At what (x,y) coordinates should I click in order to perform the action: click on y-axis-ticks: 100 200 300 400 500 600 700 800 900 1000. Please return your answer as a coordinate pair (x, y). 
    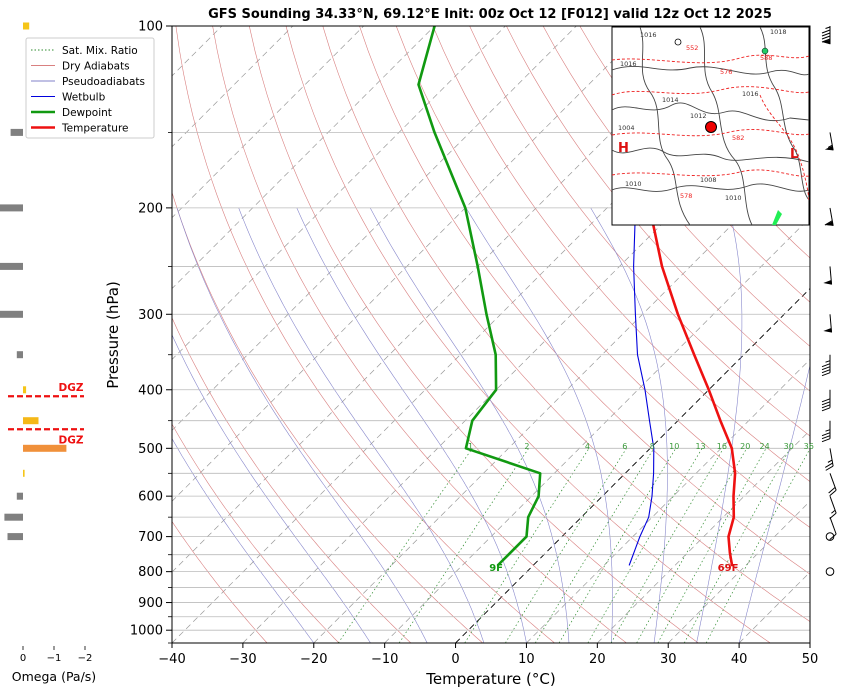
    Looking at the image, I should click on (151, 332).